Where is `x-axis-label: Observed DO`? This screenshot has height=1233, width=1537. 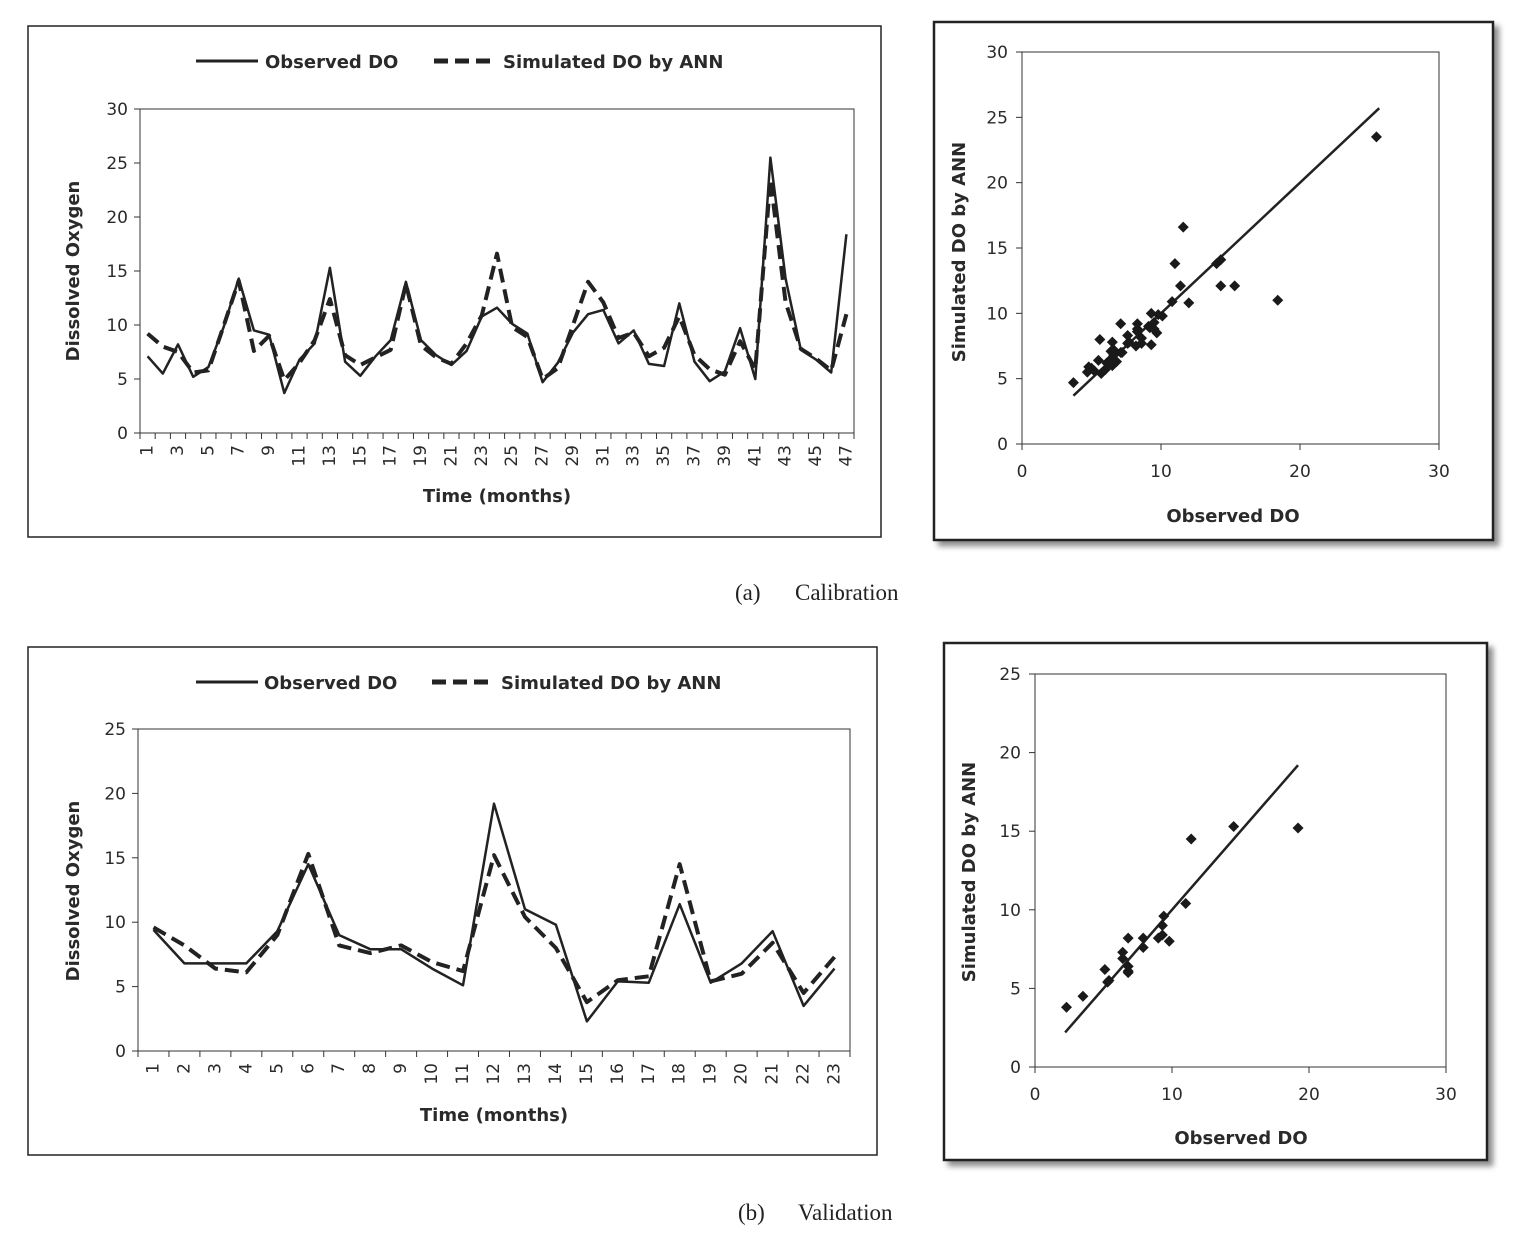 x-axis-label: Observed DO is located at coordinates (1240, 1138).